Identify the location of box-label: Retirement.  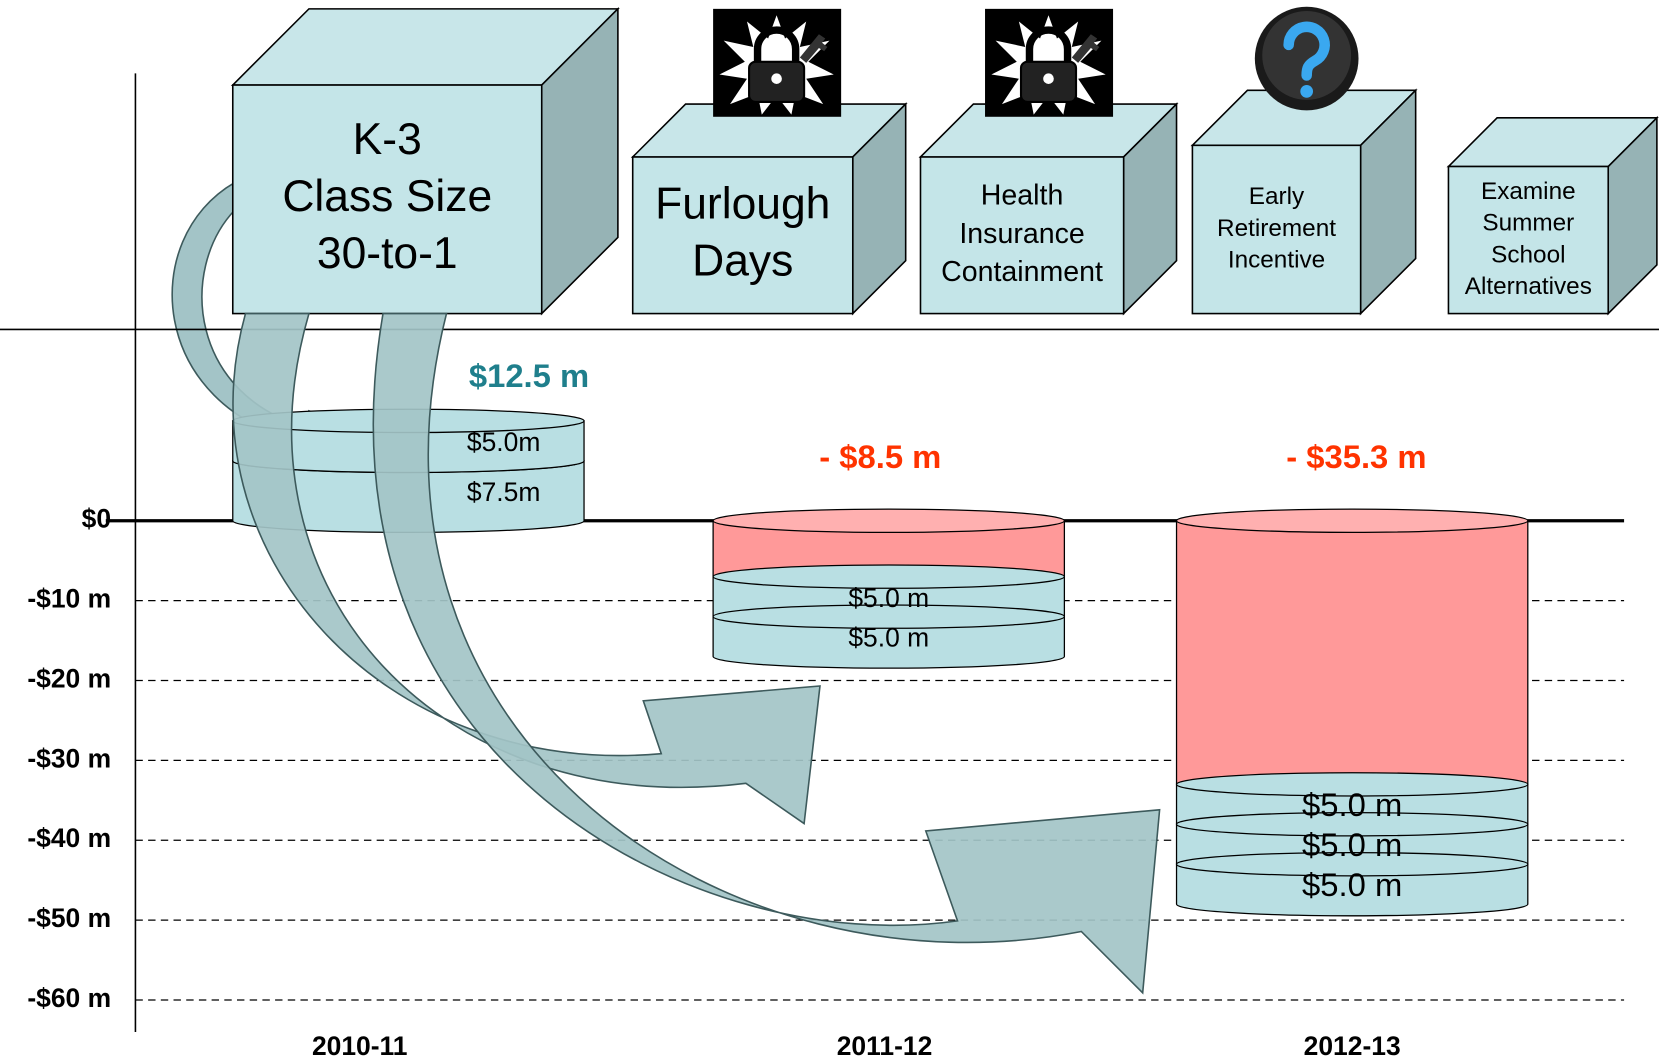
(1276, 228).